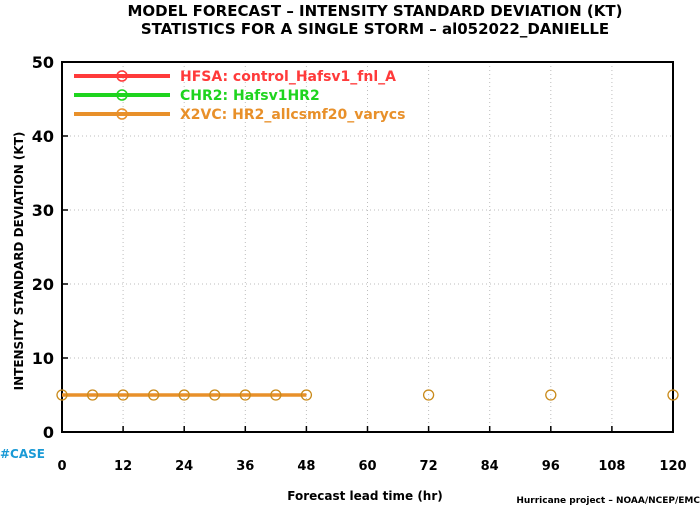 The width and height of the screenshot is (700, 506). What do you see at coordinates (365, 496) in the screenshot?
I see `x-axis-label: Forecast lead time (hr)` at bounding box center [365, 496].